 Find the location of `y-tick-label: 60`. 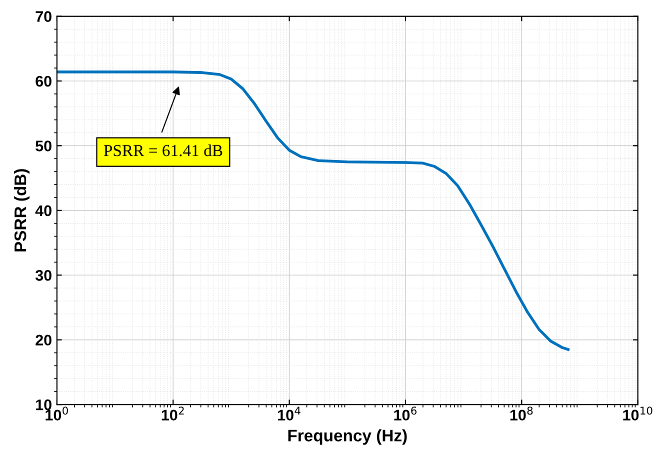

y-tick-label: 60 is located at coordinates (44, 81).